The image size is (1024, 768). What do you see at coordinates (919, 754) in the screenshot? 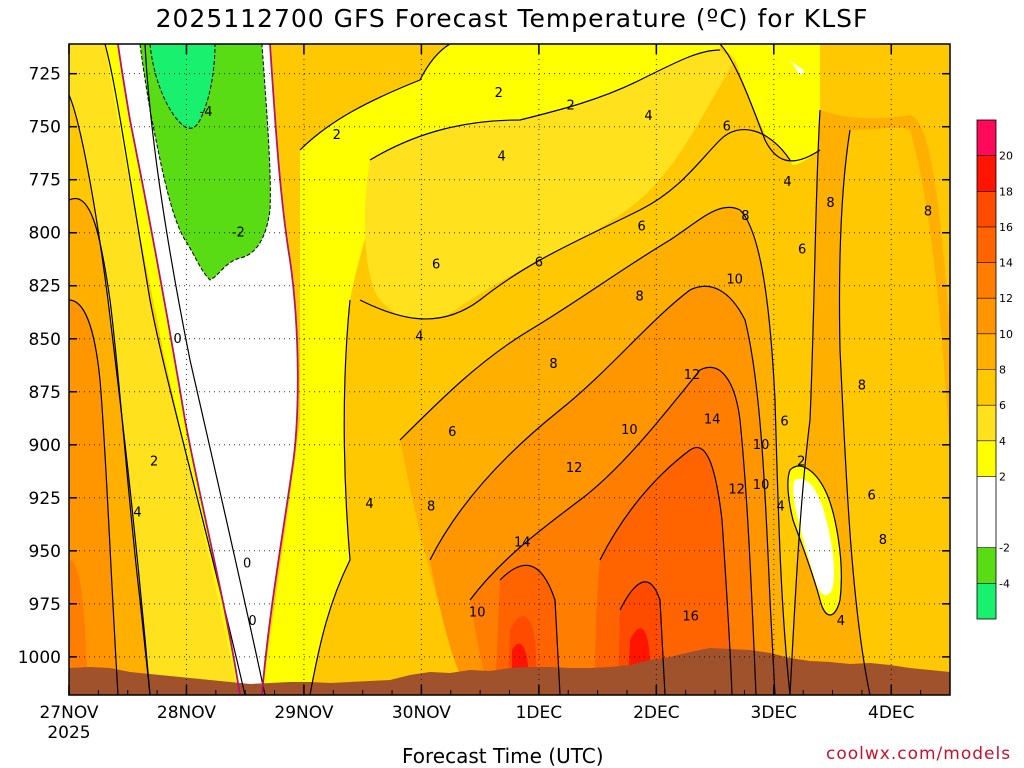
I see `credit-link: coolwx.com/models` at bounding box center [919, 754].